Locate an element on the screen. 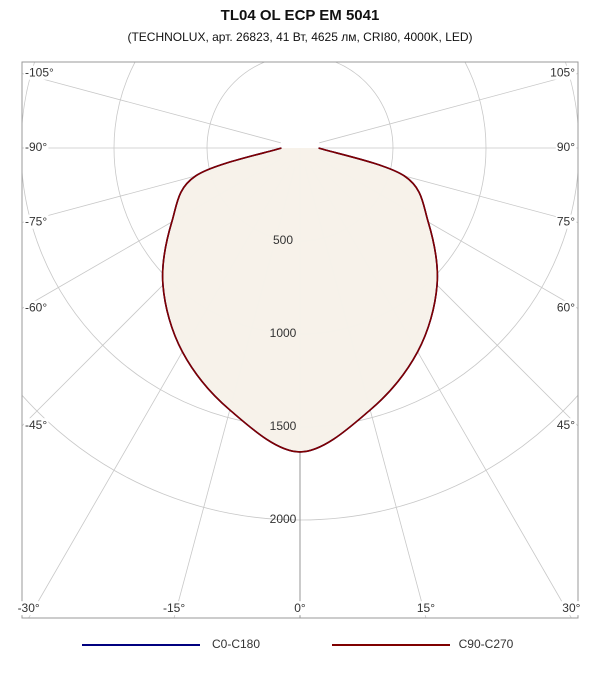 This screenshot has height=680, width=600. angle-tick-label: -60° is located at coordinates (36, 308).